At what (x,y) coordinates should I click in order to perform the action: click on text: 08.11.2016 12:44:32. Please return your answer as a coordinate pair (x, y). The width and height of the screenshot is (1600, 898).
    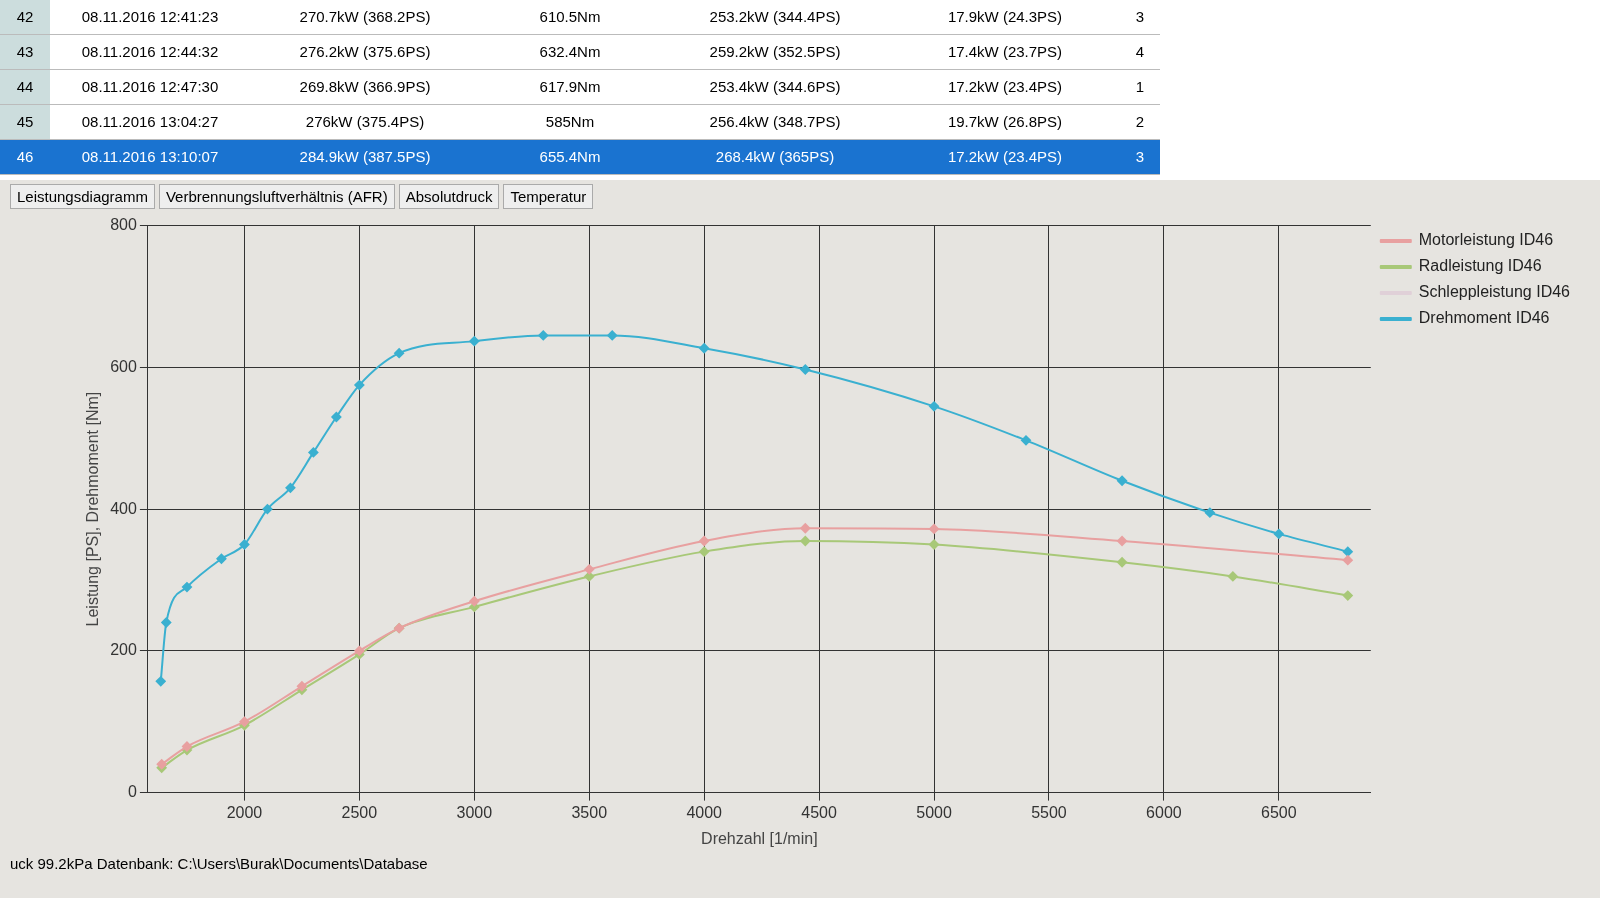
    Looking at the image, I should click on (150, 52).